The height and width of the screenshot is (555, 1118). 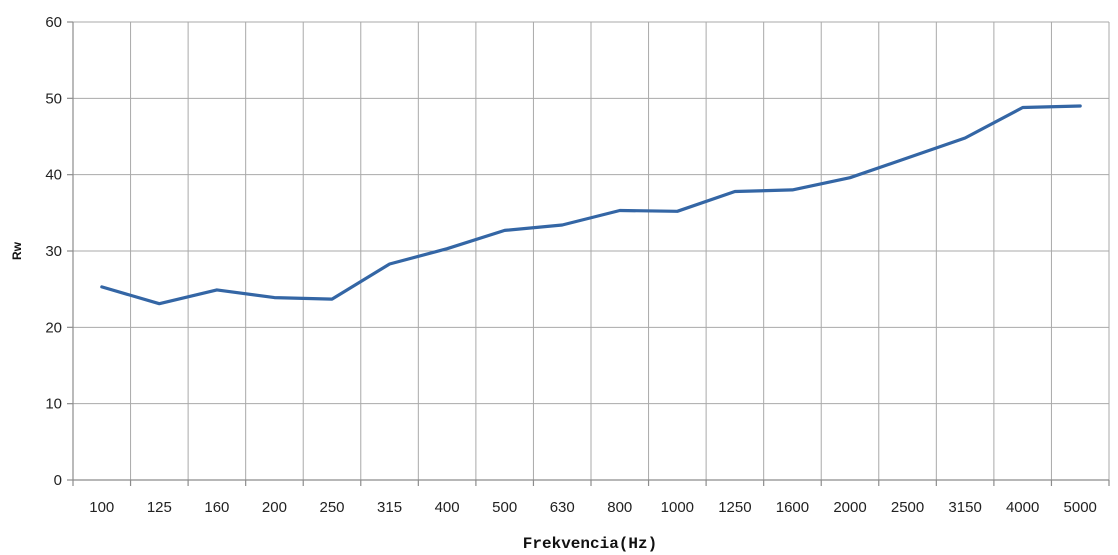 I want to click on x-axis-title: Frekvencia(Hz), so click(x=590, y=544).